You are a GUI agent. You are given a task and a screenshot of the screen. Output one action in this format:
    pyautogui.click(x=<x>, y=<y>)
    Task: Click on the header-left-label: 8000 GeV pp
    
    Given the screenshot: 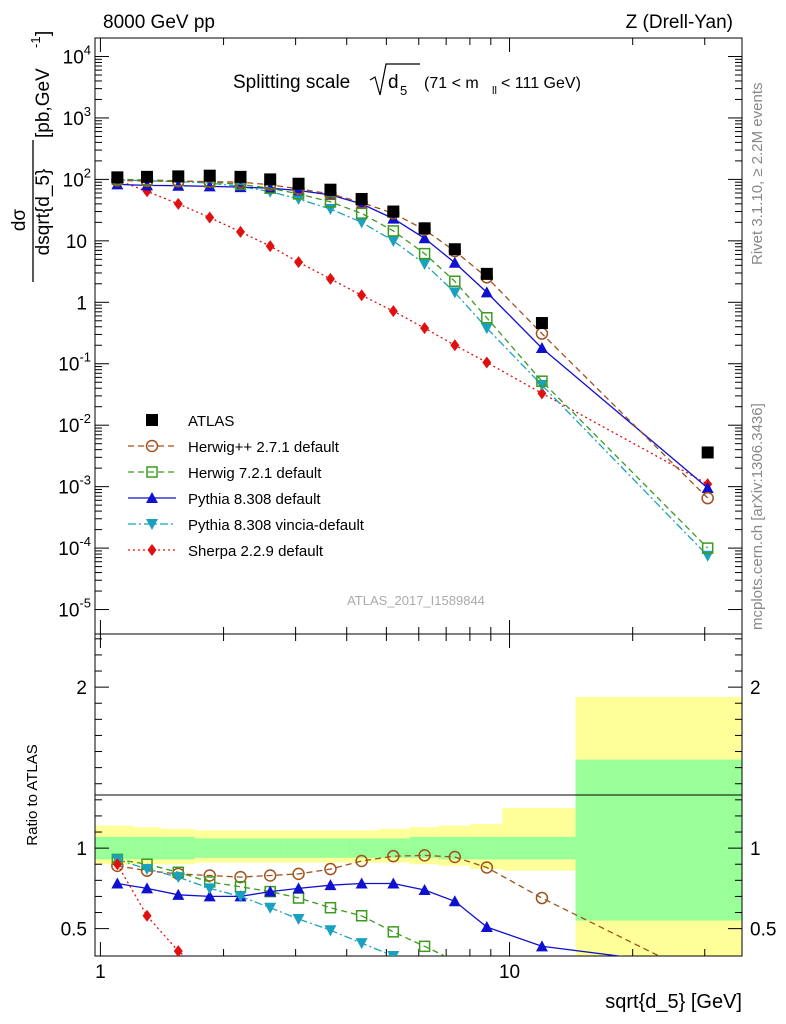 What is the action you would take?
    pyautogui.click(x=159, y=22)
    